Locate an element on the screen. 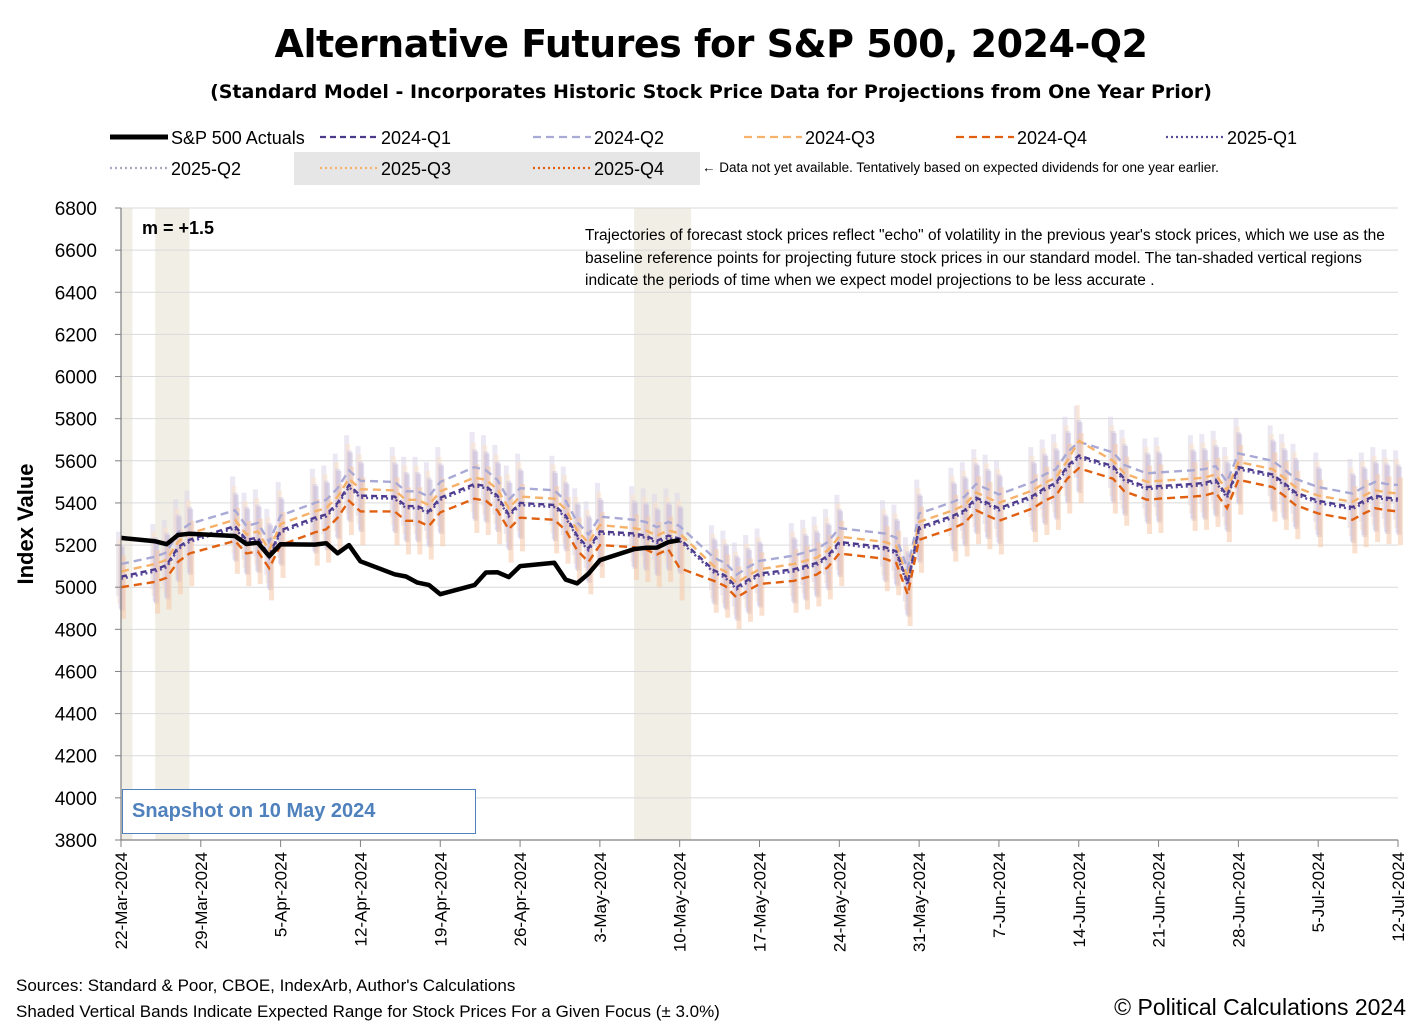  y-tick-label: 6200 is located at coordinates (76, 335).